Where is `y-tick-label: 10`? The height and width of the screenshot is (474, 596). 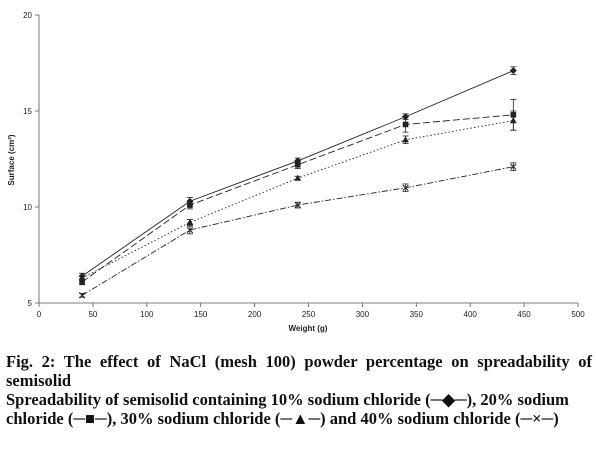 y-tick-label: 10 is located at coordinates (27, 207).